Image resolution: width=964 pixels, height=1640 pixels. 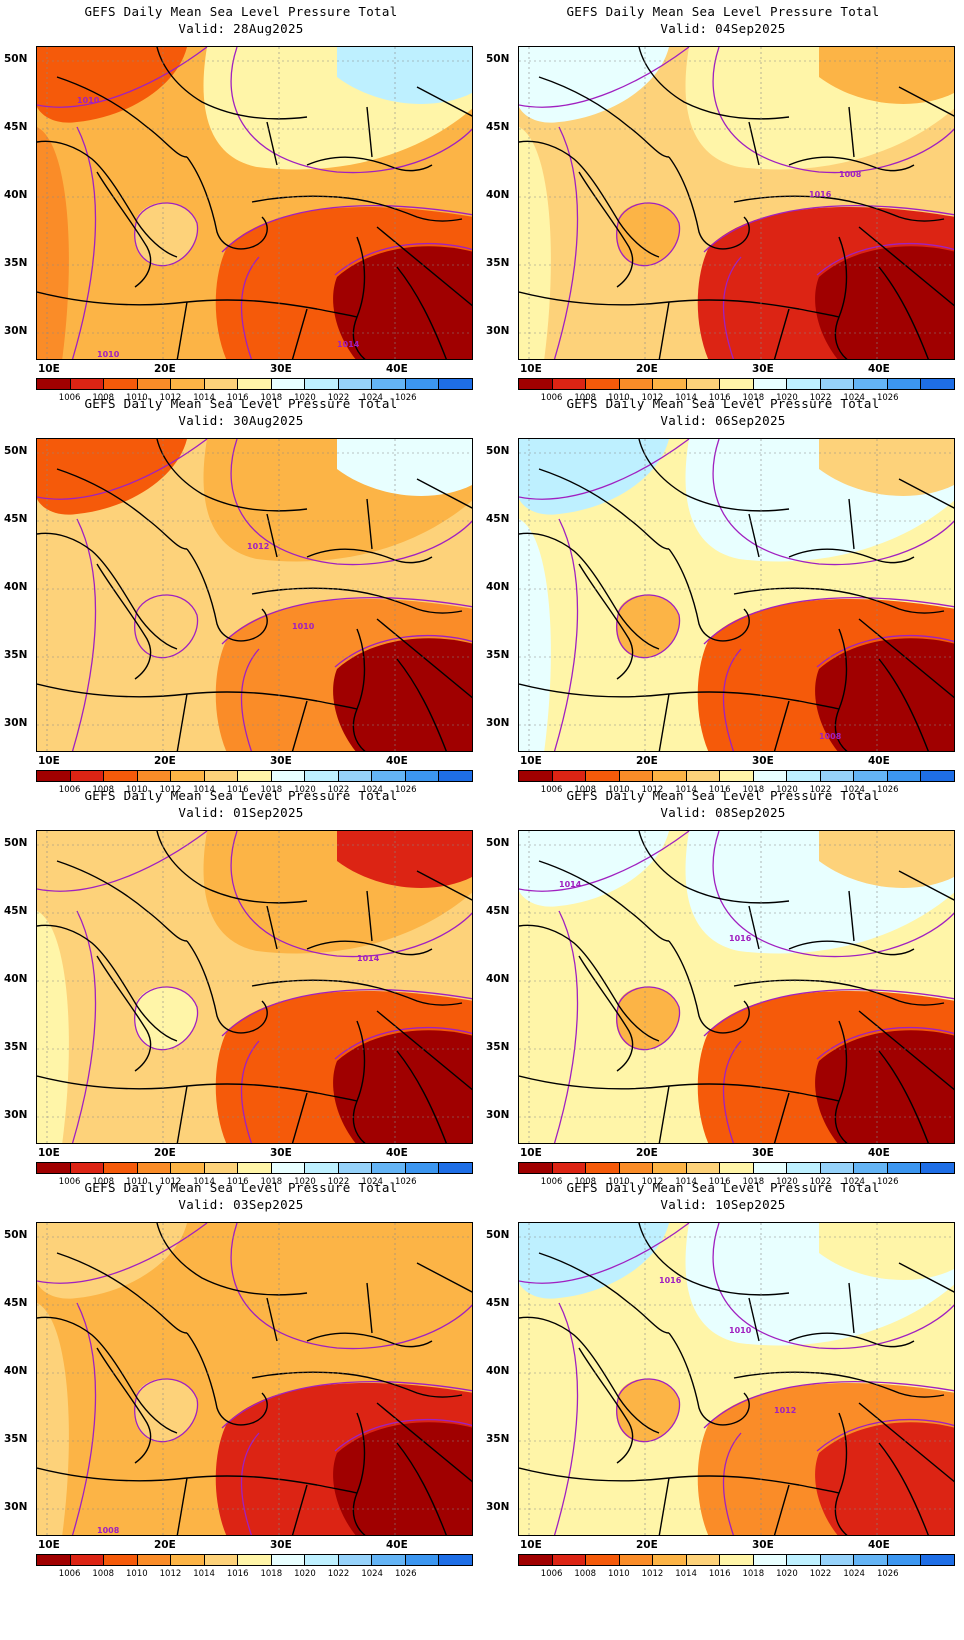 What do you see at coordinates (551, 398) in the screenshot?
I see `colorbar-label: 1006` at bounding box center [551, 398].